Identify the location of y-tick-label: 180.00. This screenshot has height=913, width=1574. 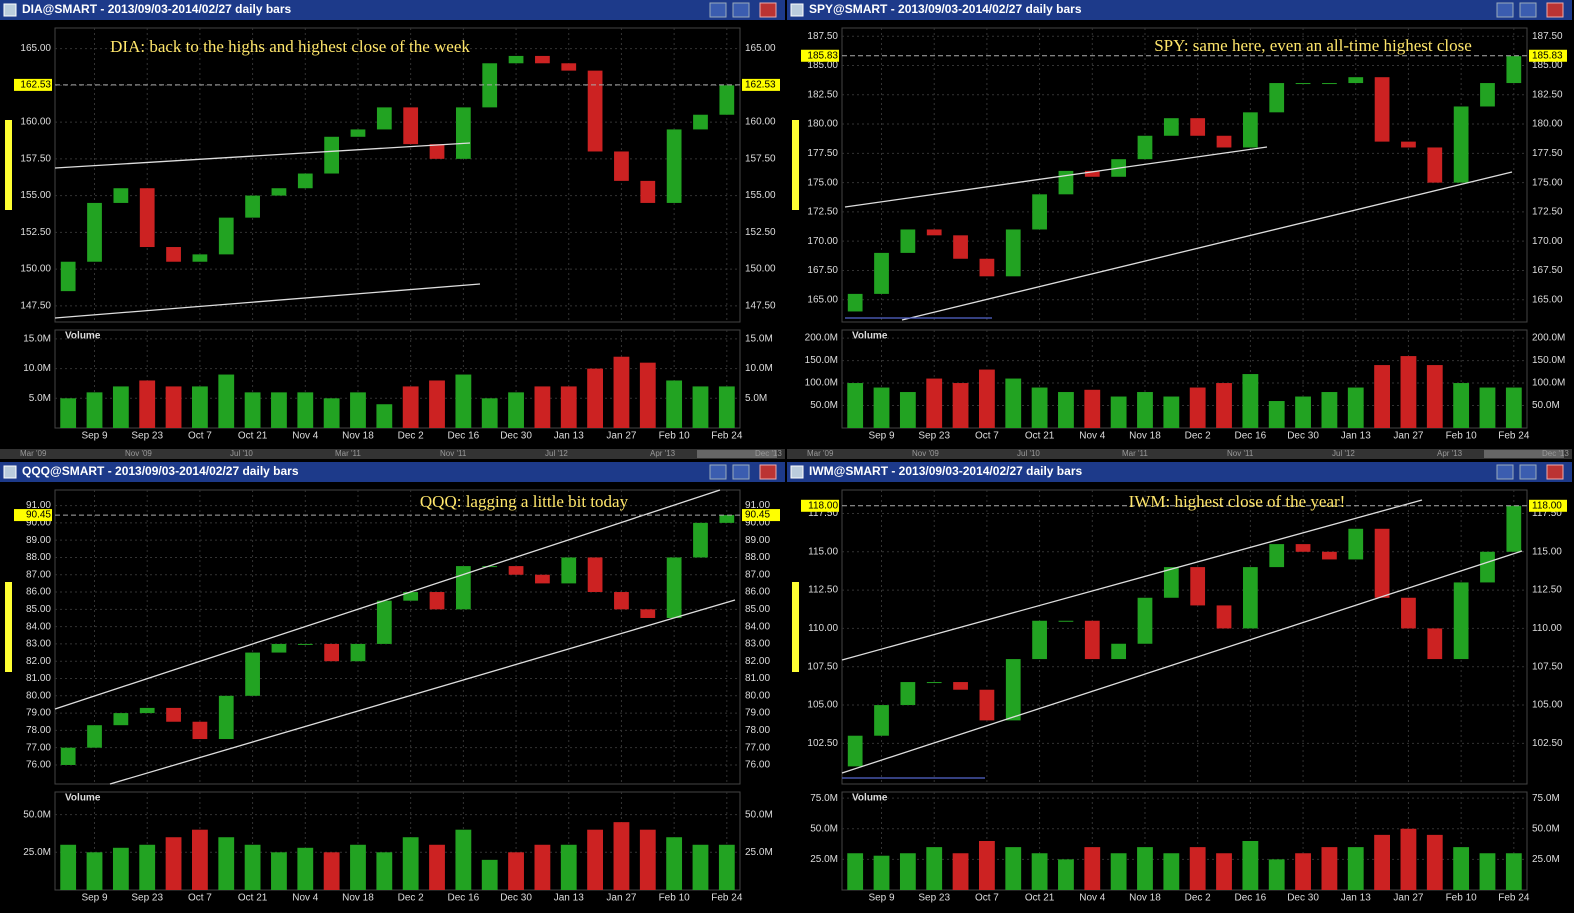
(822, 124).